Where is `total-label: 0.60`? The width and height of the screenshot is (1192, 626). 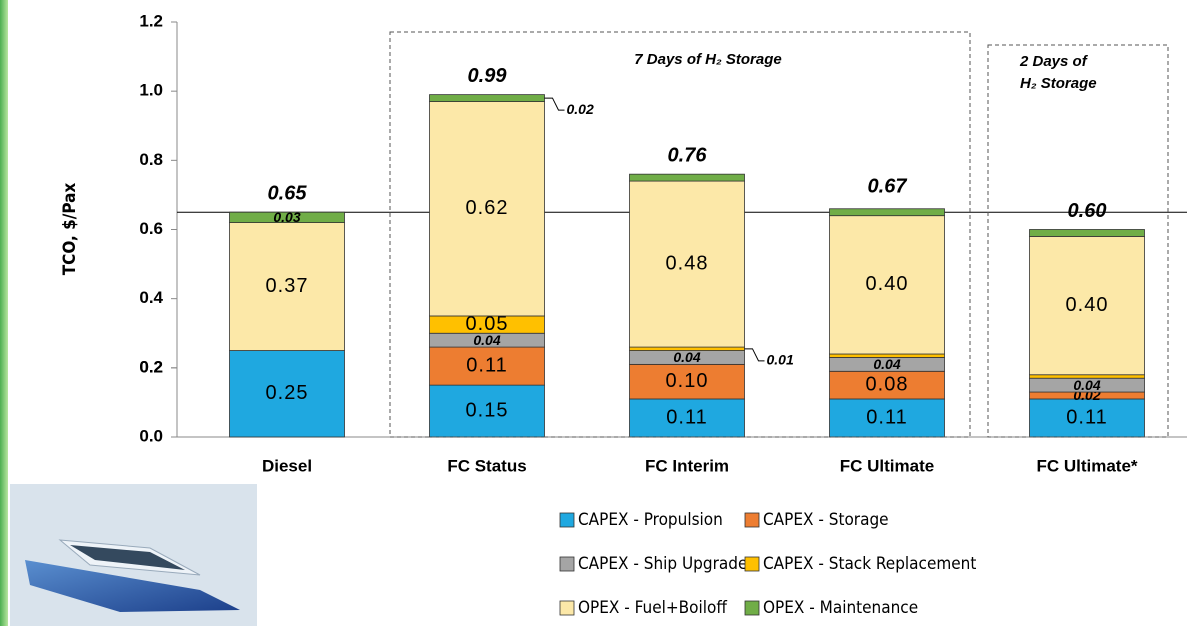
total-label: 0.60 is located at coordinates (1087, 211).